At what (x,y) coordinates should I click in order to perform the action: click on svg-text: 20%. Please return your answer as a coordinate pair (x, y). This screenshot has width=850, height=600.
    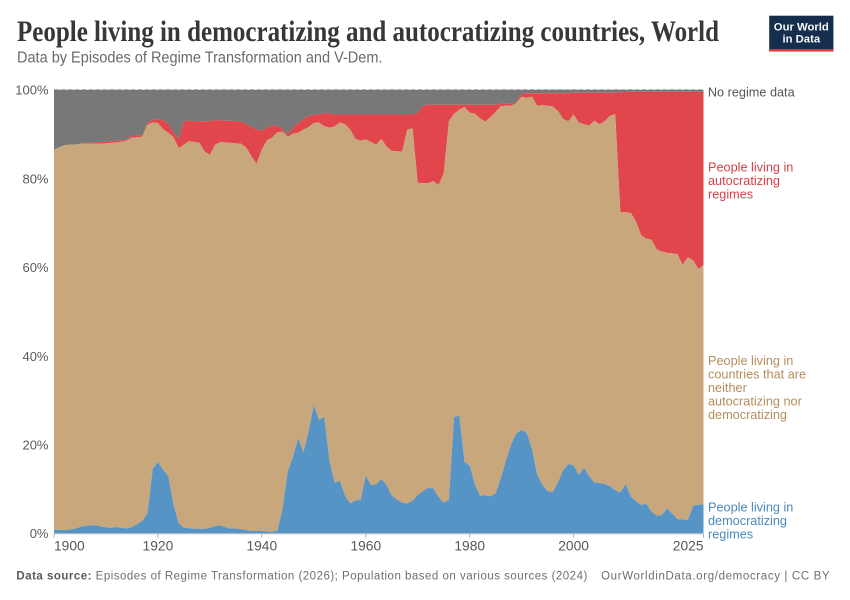
    Looking at the image, I should click on (35, 445).